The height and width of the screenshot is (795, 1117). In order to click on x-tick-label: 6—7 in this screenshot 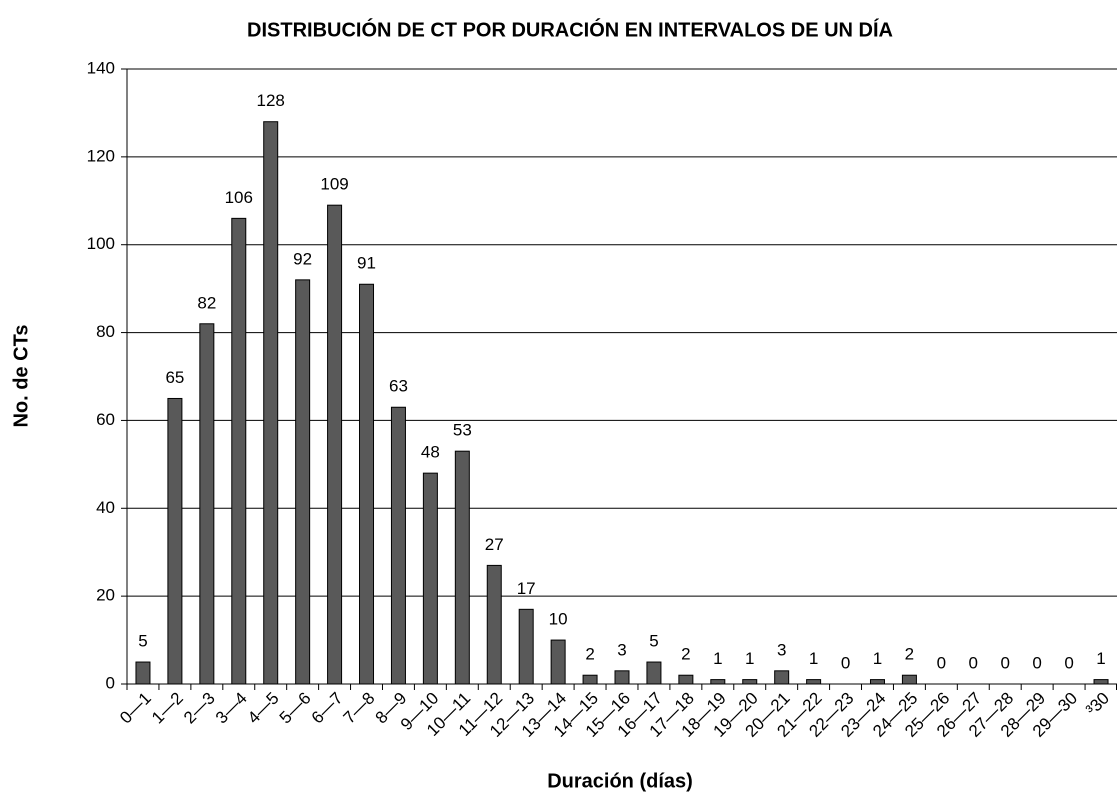, I will do `click(327, 708)`.